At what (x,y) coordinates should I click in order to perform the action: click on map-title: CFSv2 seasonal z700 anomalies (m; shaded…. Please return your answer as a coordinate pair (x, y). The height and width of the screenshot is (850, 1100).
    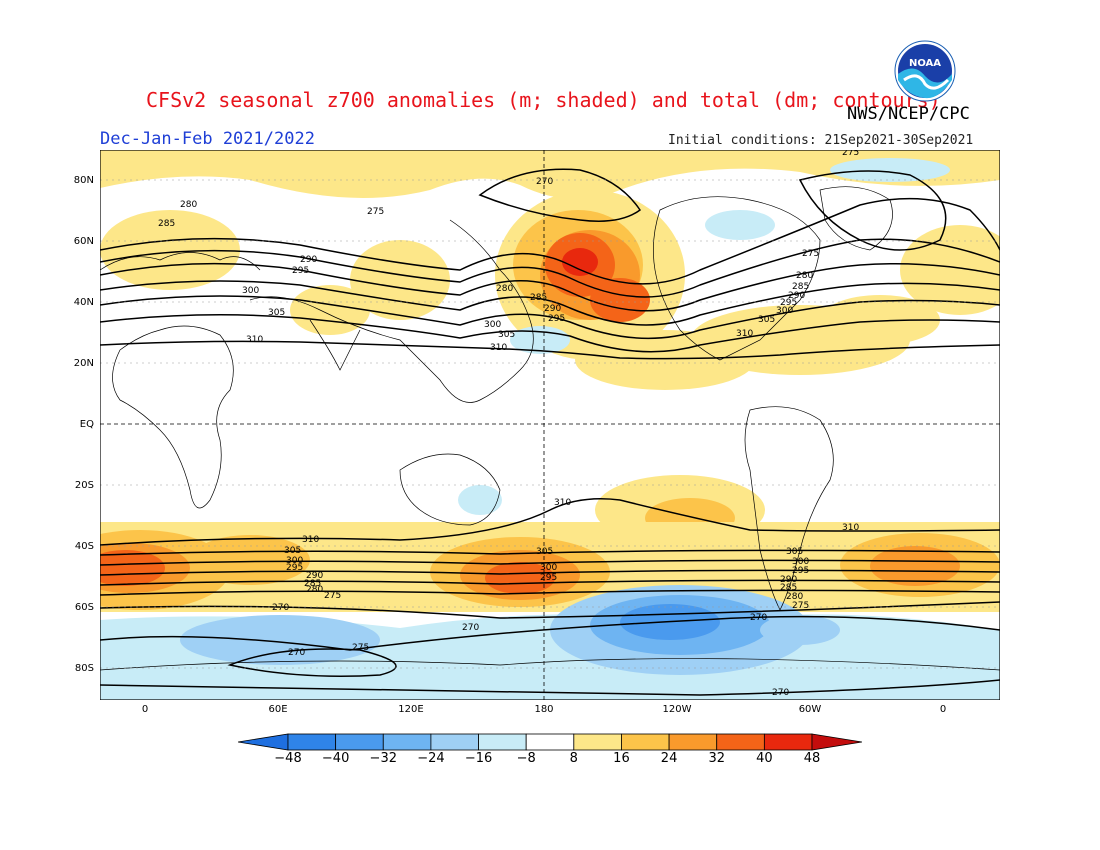
    Looking at the image, I should click on (543, 100).